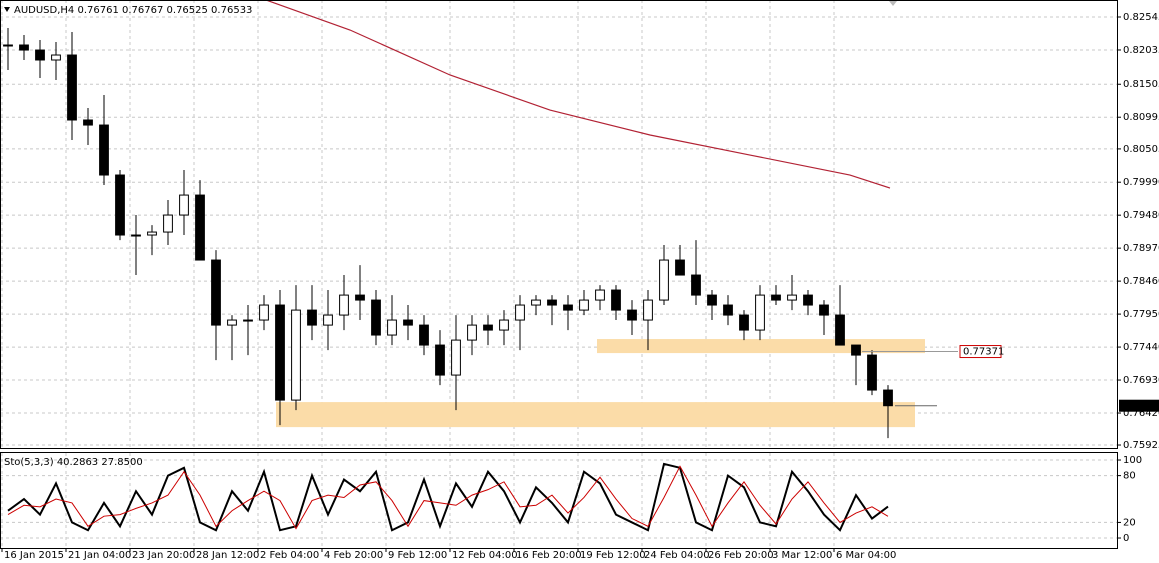 This screenshot has height=563, width=1159. What do you see at coordinates (1141, 445) in the screenshot?
I see `y-tick-label: 0.75925` at bounding box center [1141, 445].